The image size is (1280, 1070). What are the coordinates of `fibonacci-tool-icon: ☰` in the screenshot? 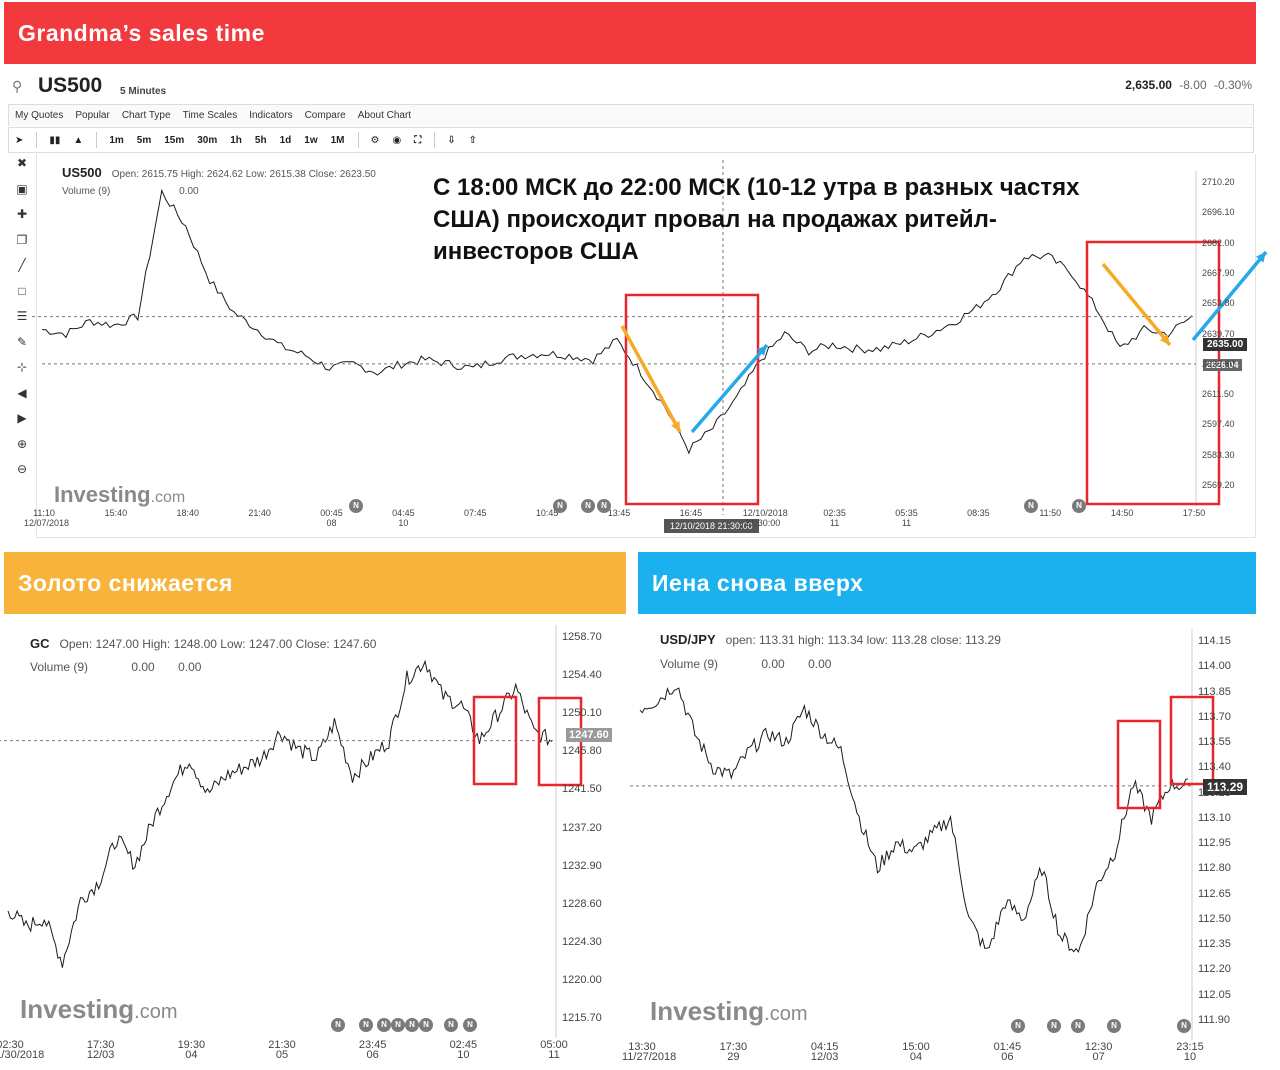 It's located at (22, 316).